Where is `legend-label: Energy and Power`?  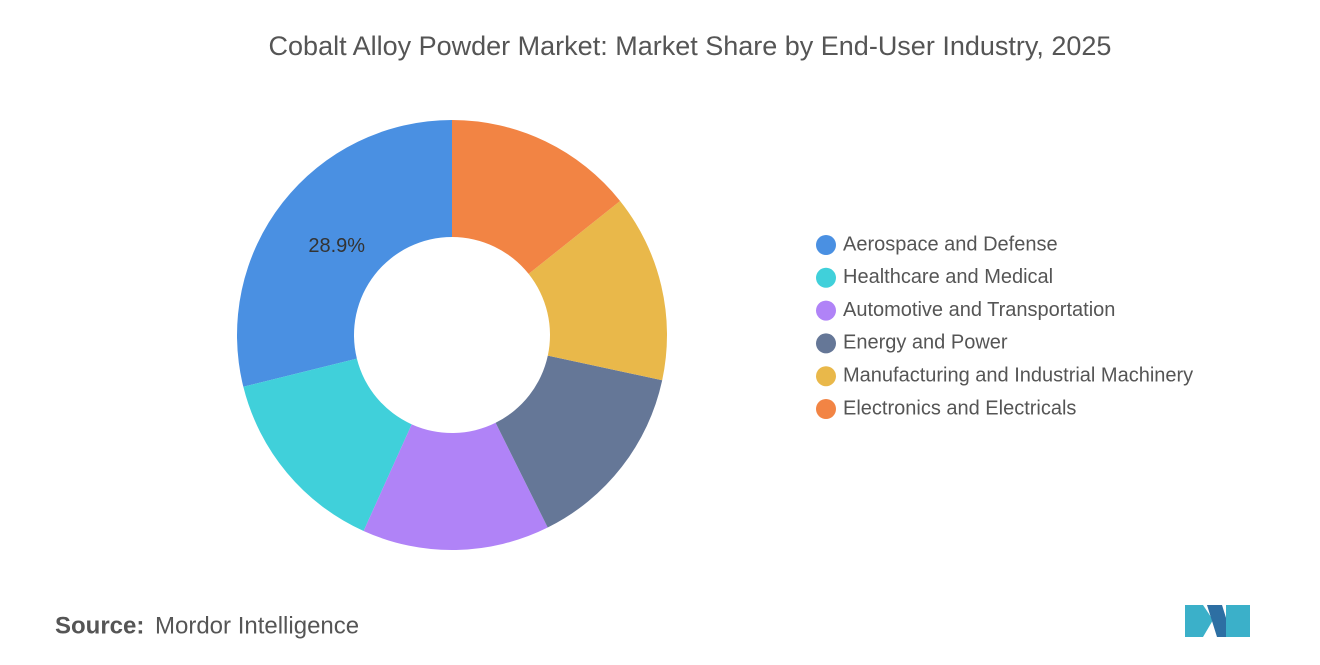 legend-label: Energy and Power is located at coordinates (925, 343).